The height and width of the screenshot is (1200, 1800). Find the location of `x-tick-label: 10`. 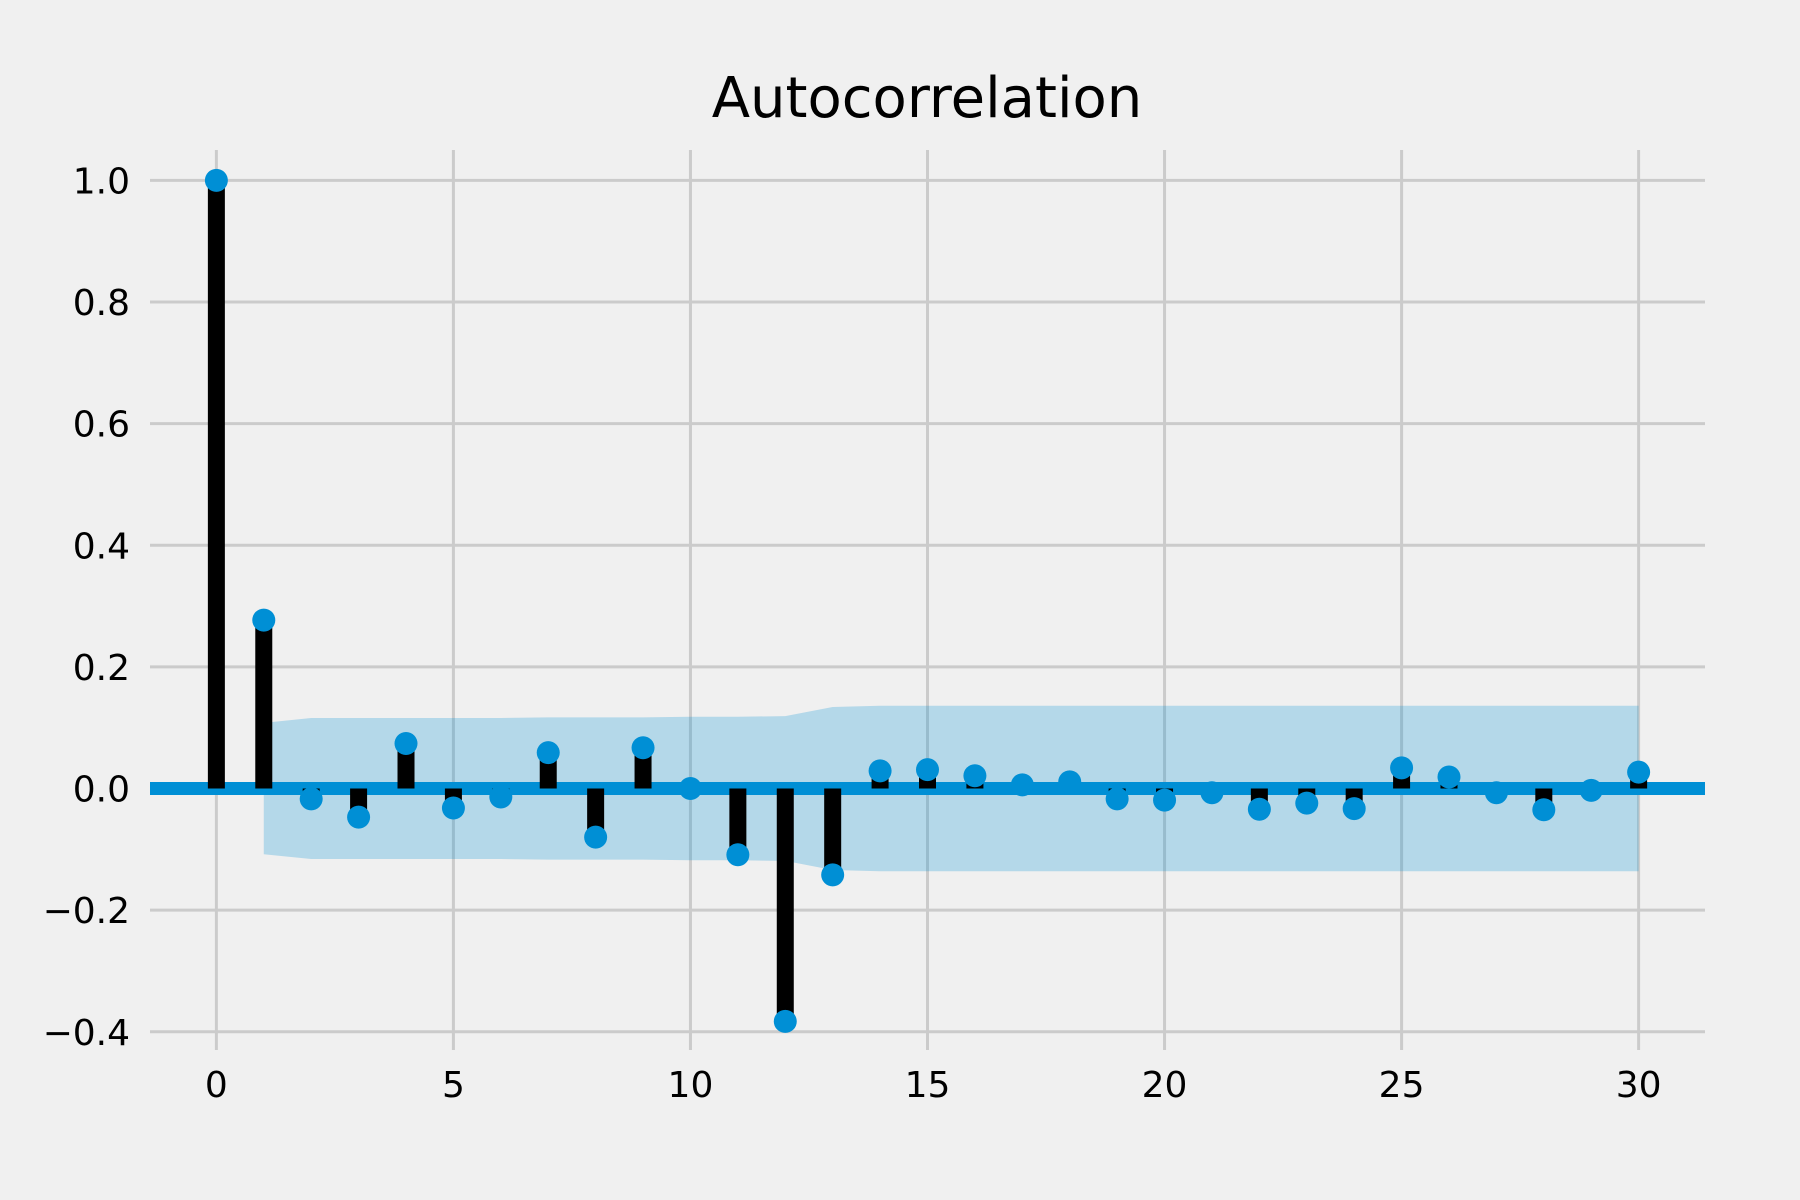

x-tick-label: 10 is located at coordinates (691, 1085).